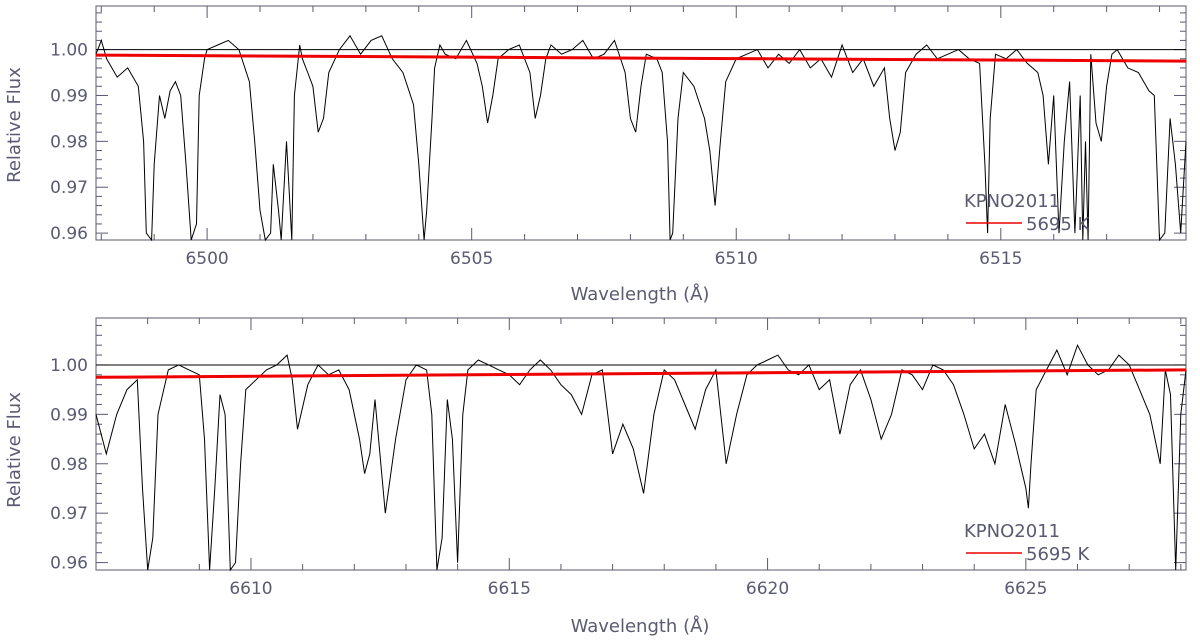  Describe the element at coordinates (640, 626) in the screenshot. I see `bottom-x-axis-label: Wavelength (Å)` at that location.